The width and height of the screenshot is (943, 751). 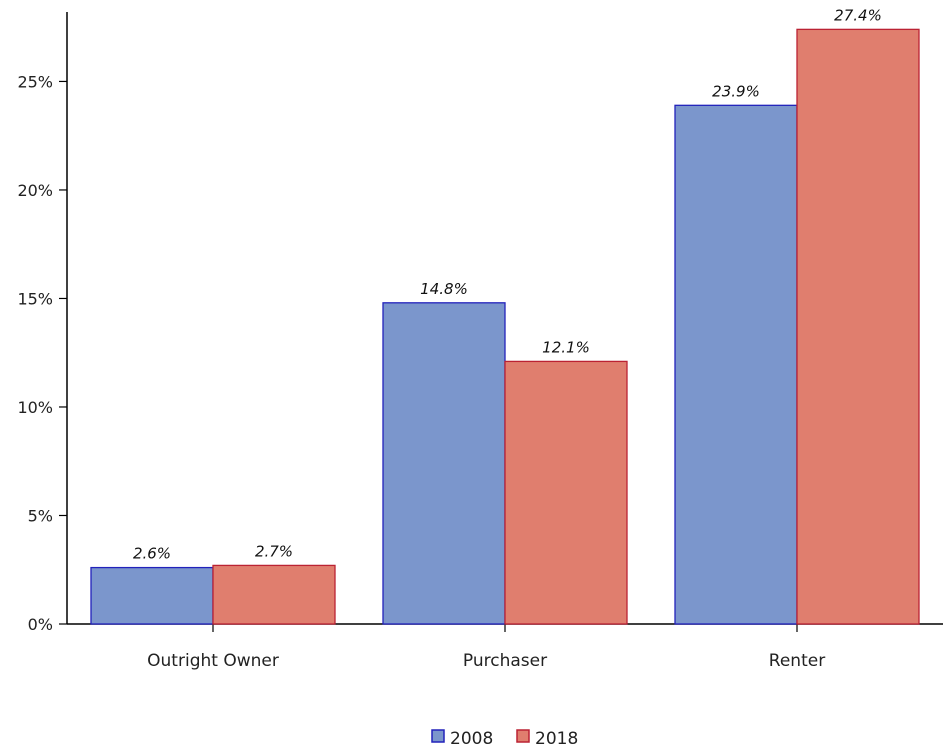 I want to click on data-label: 2.7%, so click(x=274, y=551).